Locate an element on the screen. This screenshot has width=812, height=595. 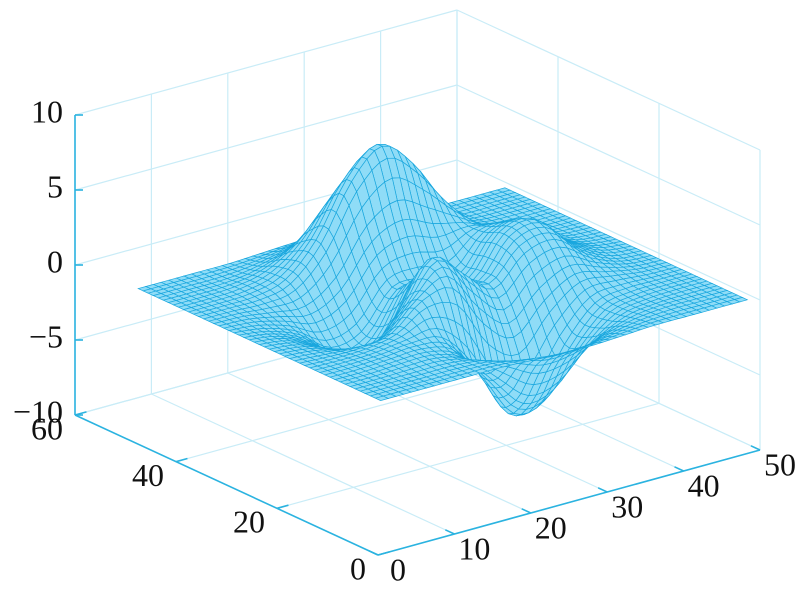
y-tick-label: 0 is located at coordinates (358, 568).